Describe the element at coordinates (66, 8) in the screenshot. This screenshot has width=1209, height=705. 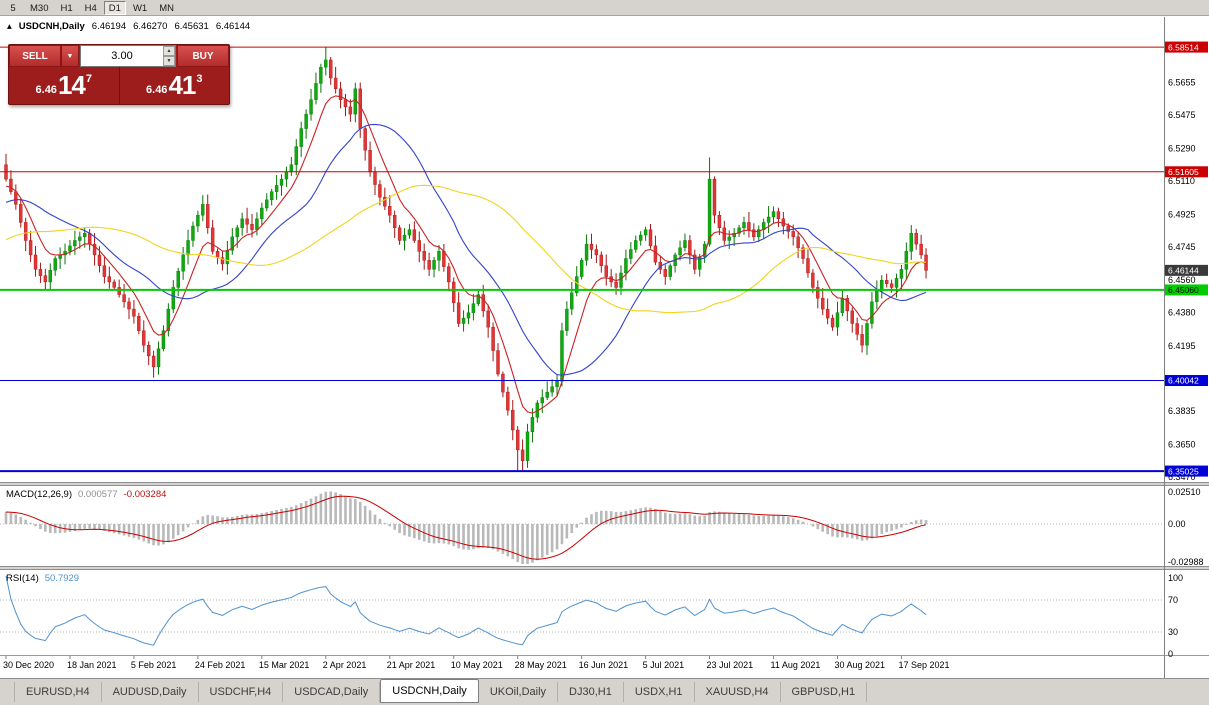
I see `timeframe-button: H1` at that location.